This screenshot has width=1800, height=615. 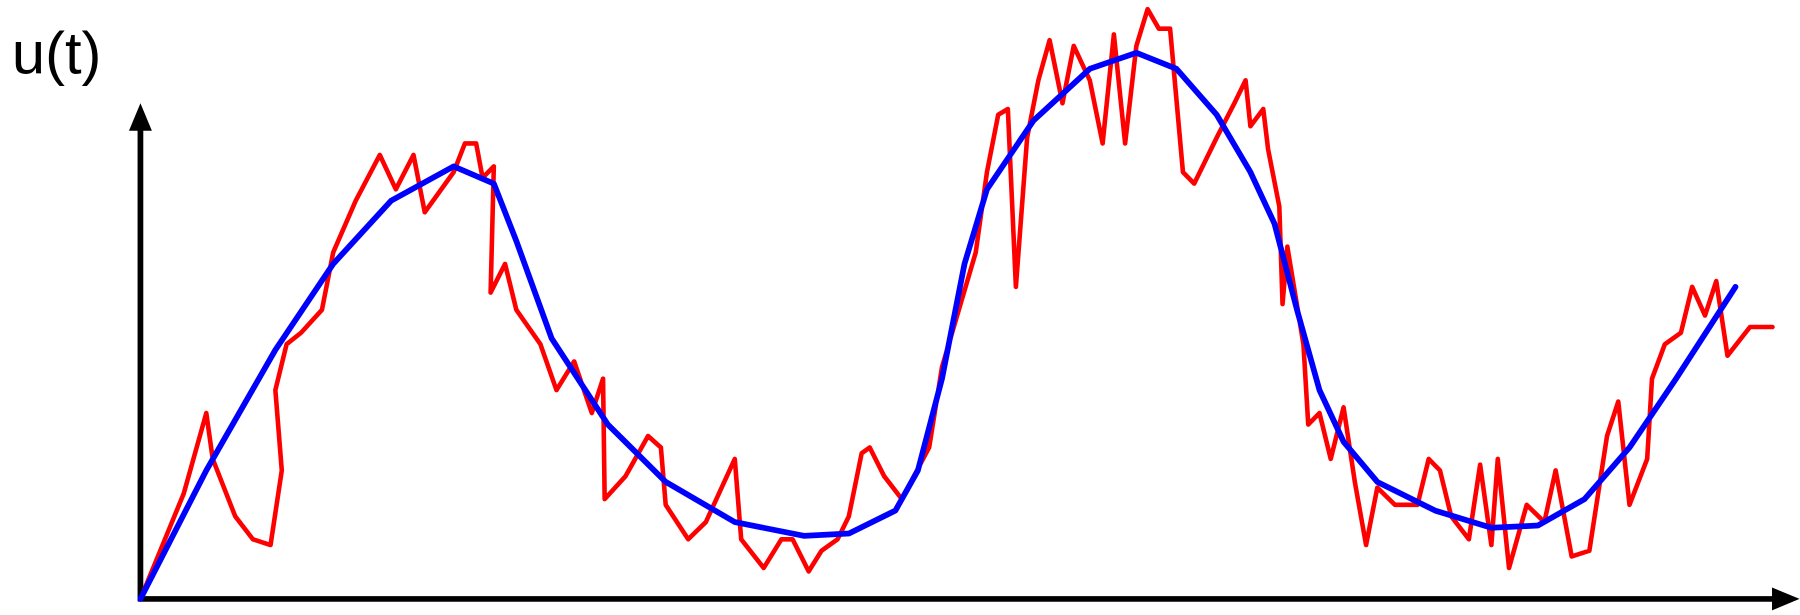 What do you see at coordinates (56, 52) in the screenshot?
I see `y-axis-label: u(t)` at bounding box center [56, 52].